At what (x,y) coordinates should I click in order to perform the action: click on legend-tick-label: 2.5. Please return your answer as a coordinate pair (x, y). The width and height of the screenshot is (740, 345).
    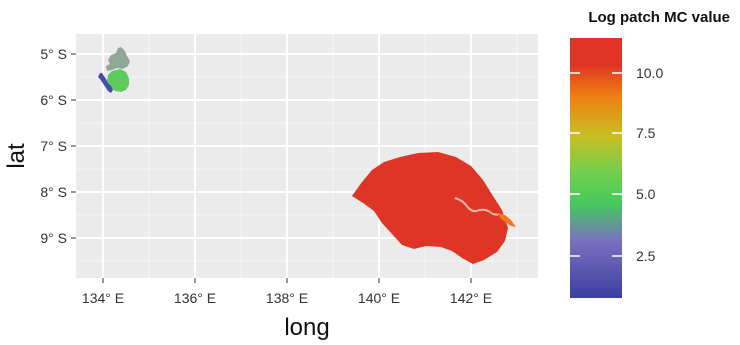
    Looking at the image, I should click on (646, 256).